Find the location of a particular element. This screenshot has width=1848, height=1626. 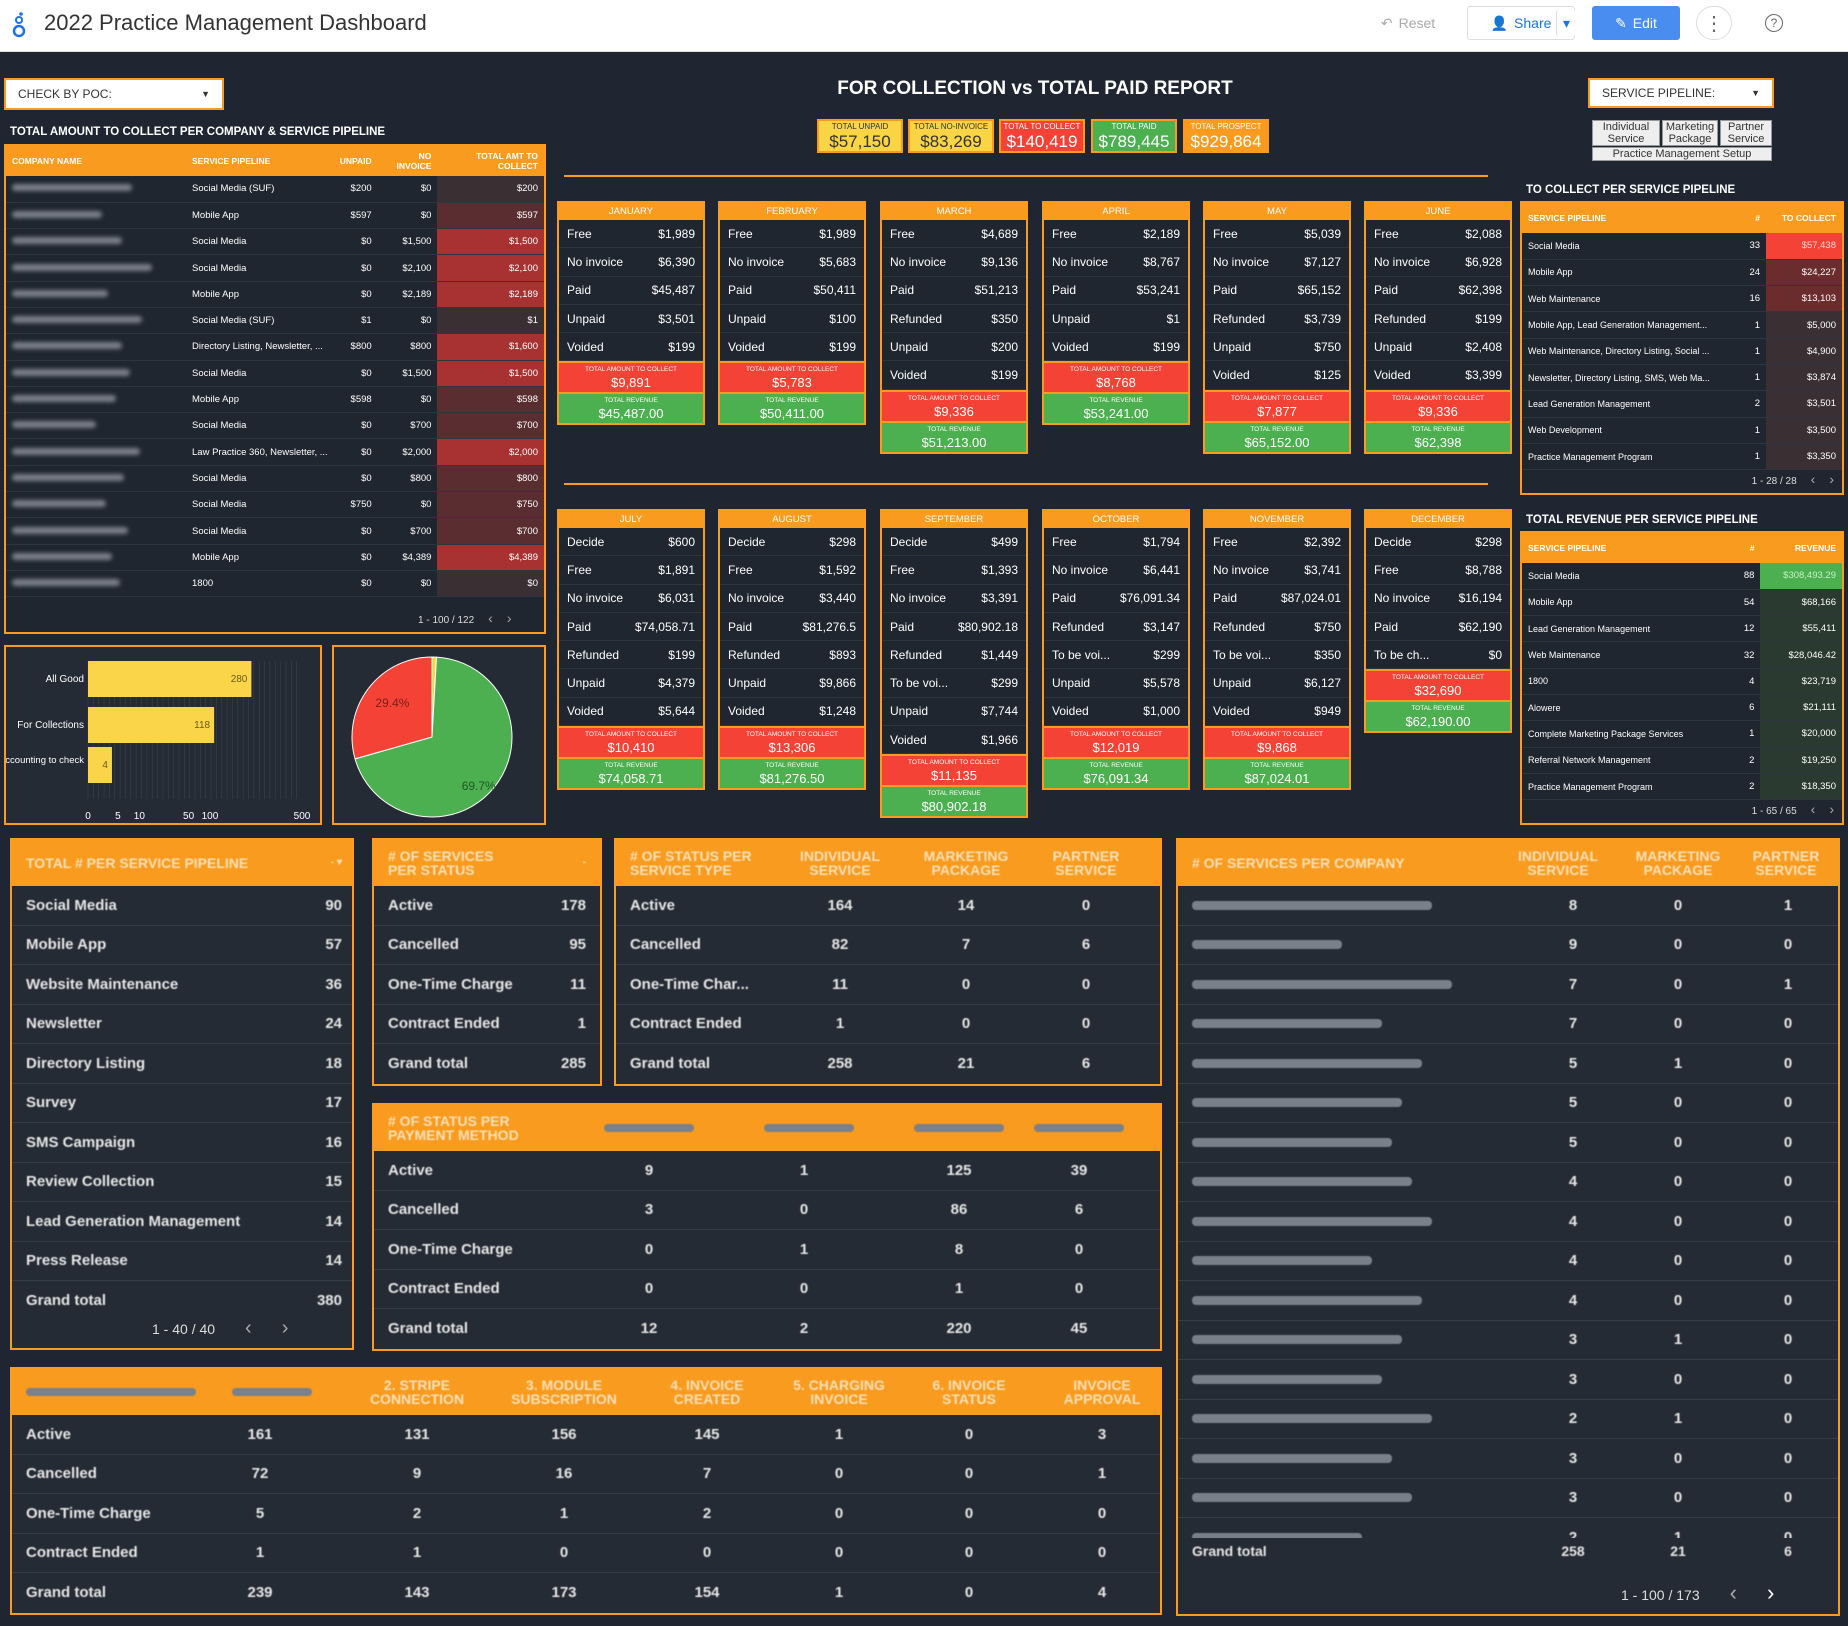

table-row: Mobile App $598 $0 $598 is located at coordinates (275, 400).